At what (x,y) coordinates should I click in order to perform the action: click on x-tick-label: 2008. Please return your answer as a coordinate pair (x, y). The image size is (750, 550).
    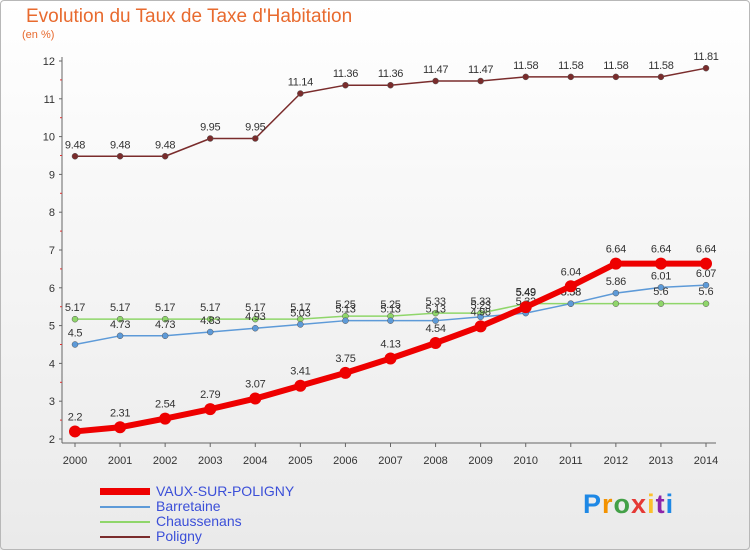
    Looking at the image, I should click on (435, 461).